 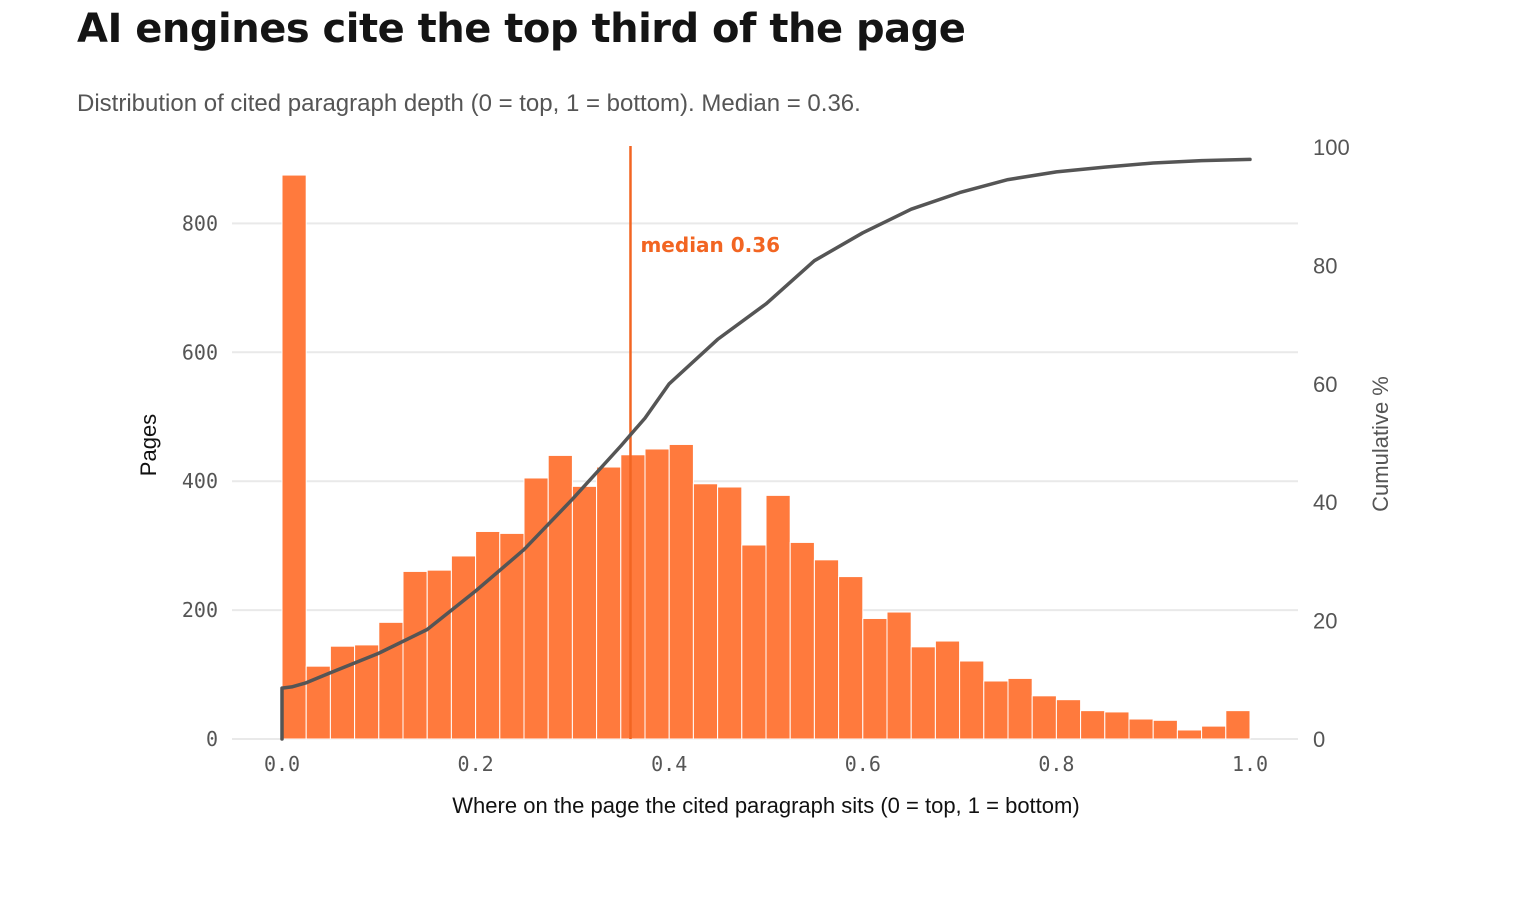 What do you see at coordinates (669, 764) in the screenshot?
I see `x-tick-label: 0.4` at bounding box center [669, 764].